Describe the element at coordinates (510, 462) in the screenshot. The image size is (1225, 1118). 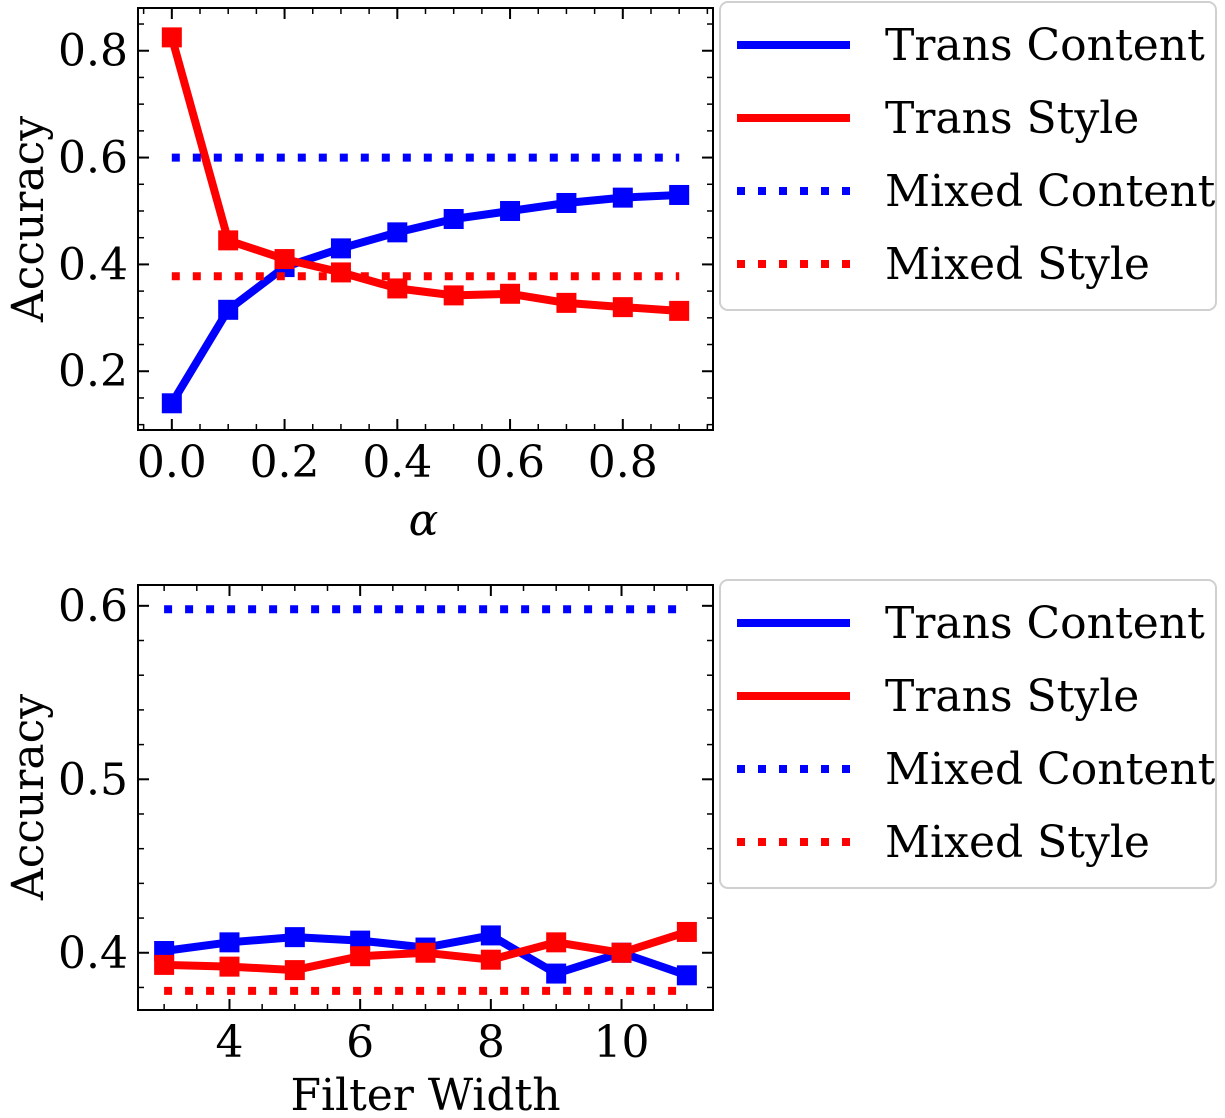
I see `x-tick-label: 0.6` at that location.